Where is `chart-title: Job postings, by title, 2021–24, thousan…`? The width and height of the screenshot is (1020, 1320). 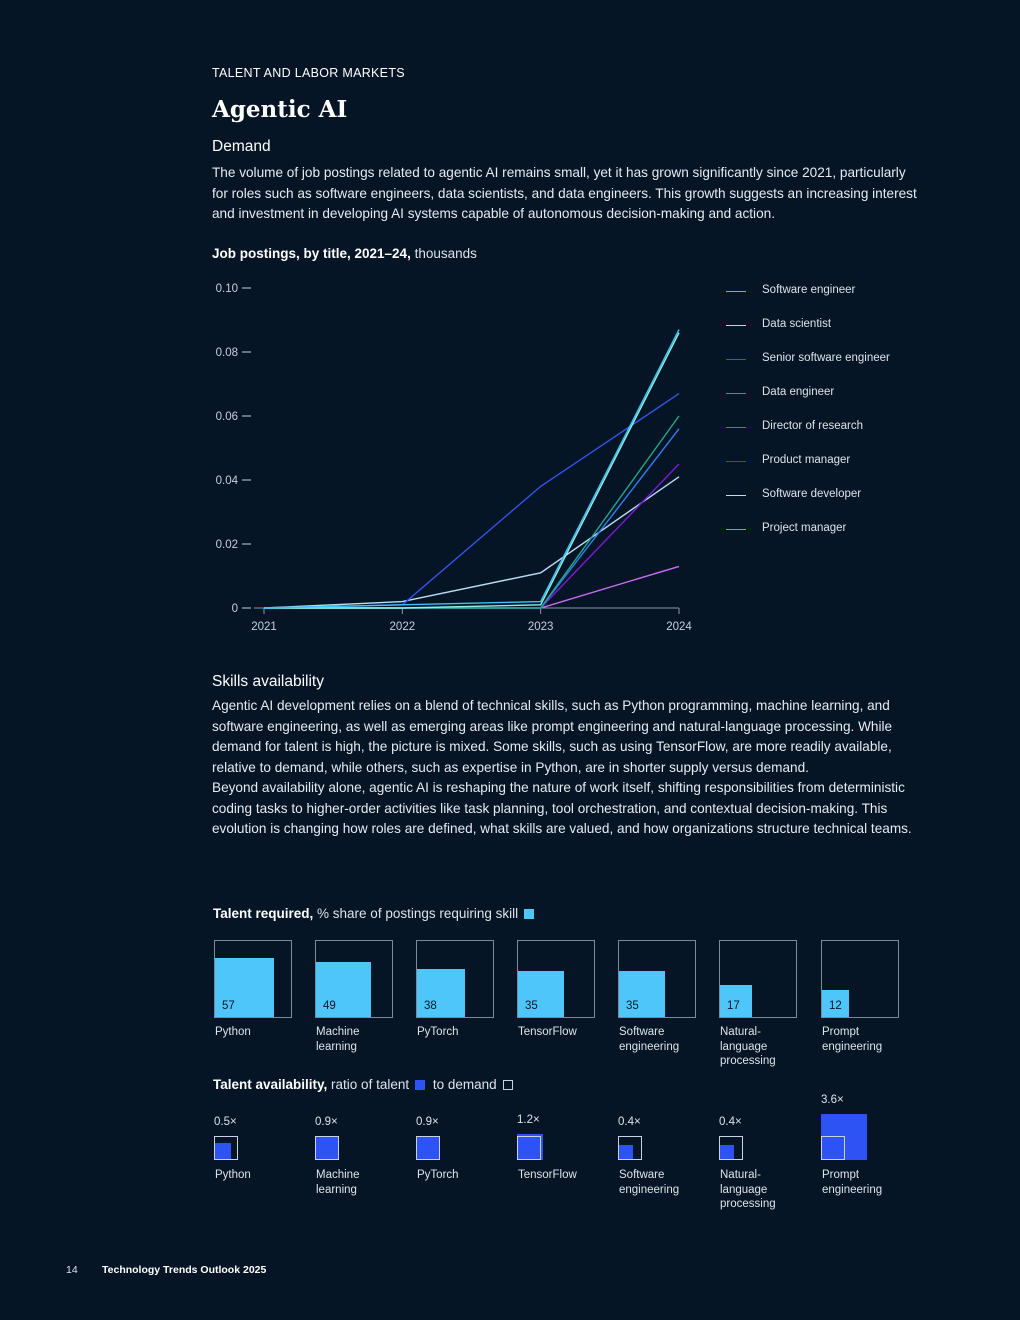
chart-title: Job postings, by title, 2021–24, thousan… is located at coordinates (344, 253).